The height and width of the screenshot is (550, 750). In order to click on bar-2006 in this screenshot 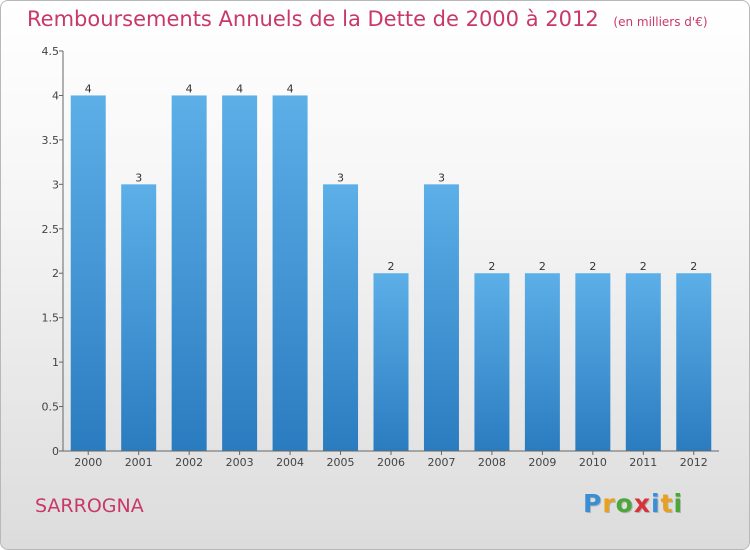, I will do `click(391, 362)`.